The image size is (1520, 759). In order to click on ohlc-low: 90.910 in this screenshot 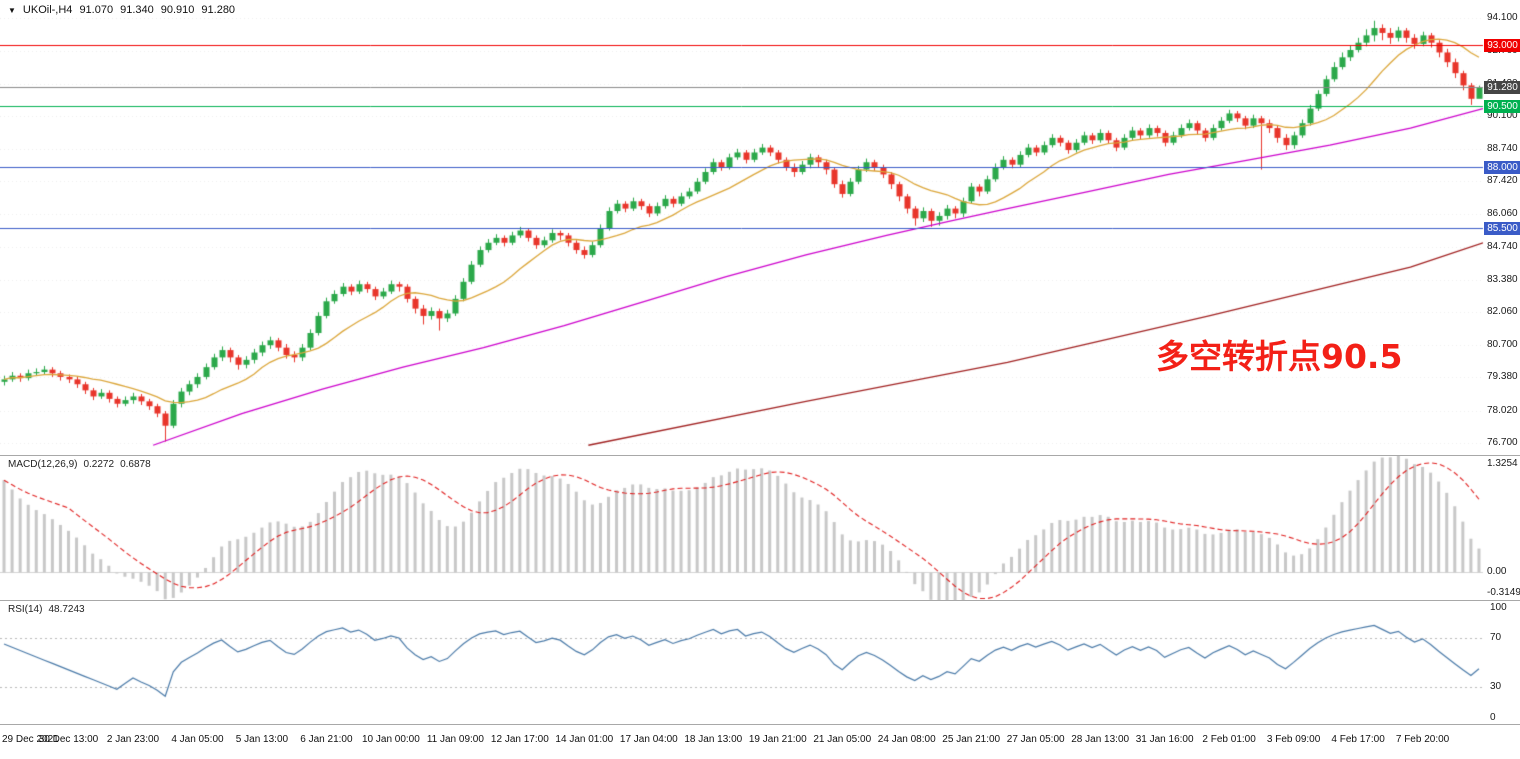, I will do `click(177, 10)`.